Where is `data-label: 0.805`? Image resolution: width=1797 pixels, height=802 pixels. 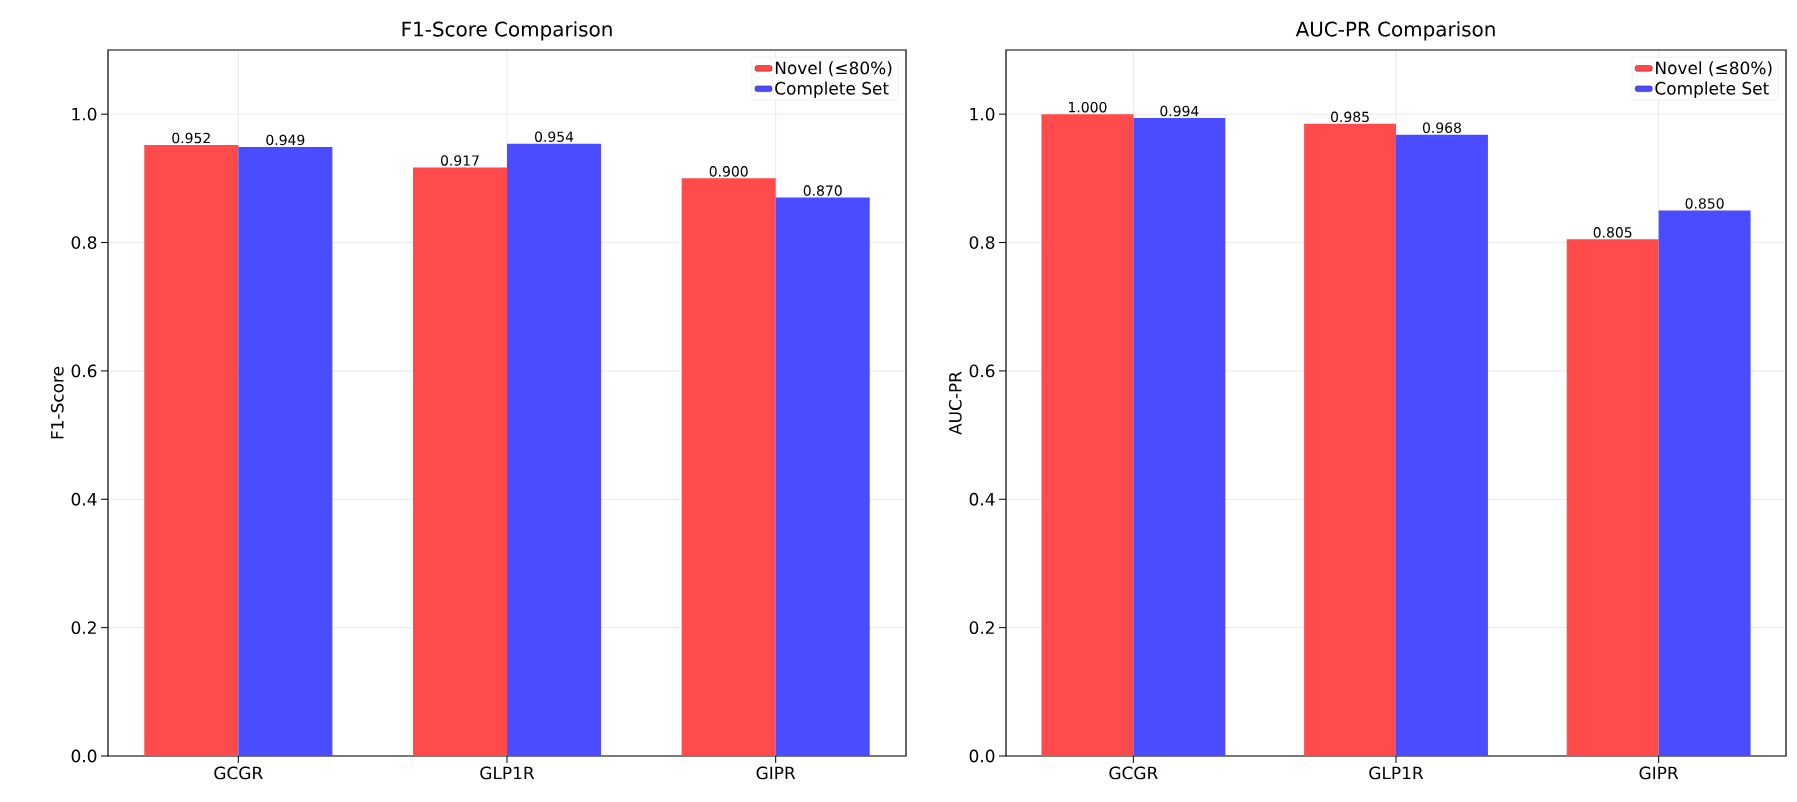
data-label: 0.805 is located at coordinates (1612, 232).